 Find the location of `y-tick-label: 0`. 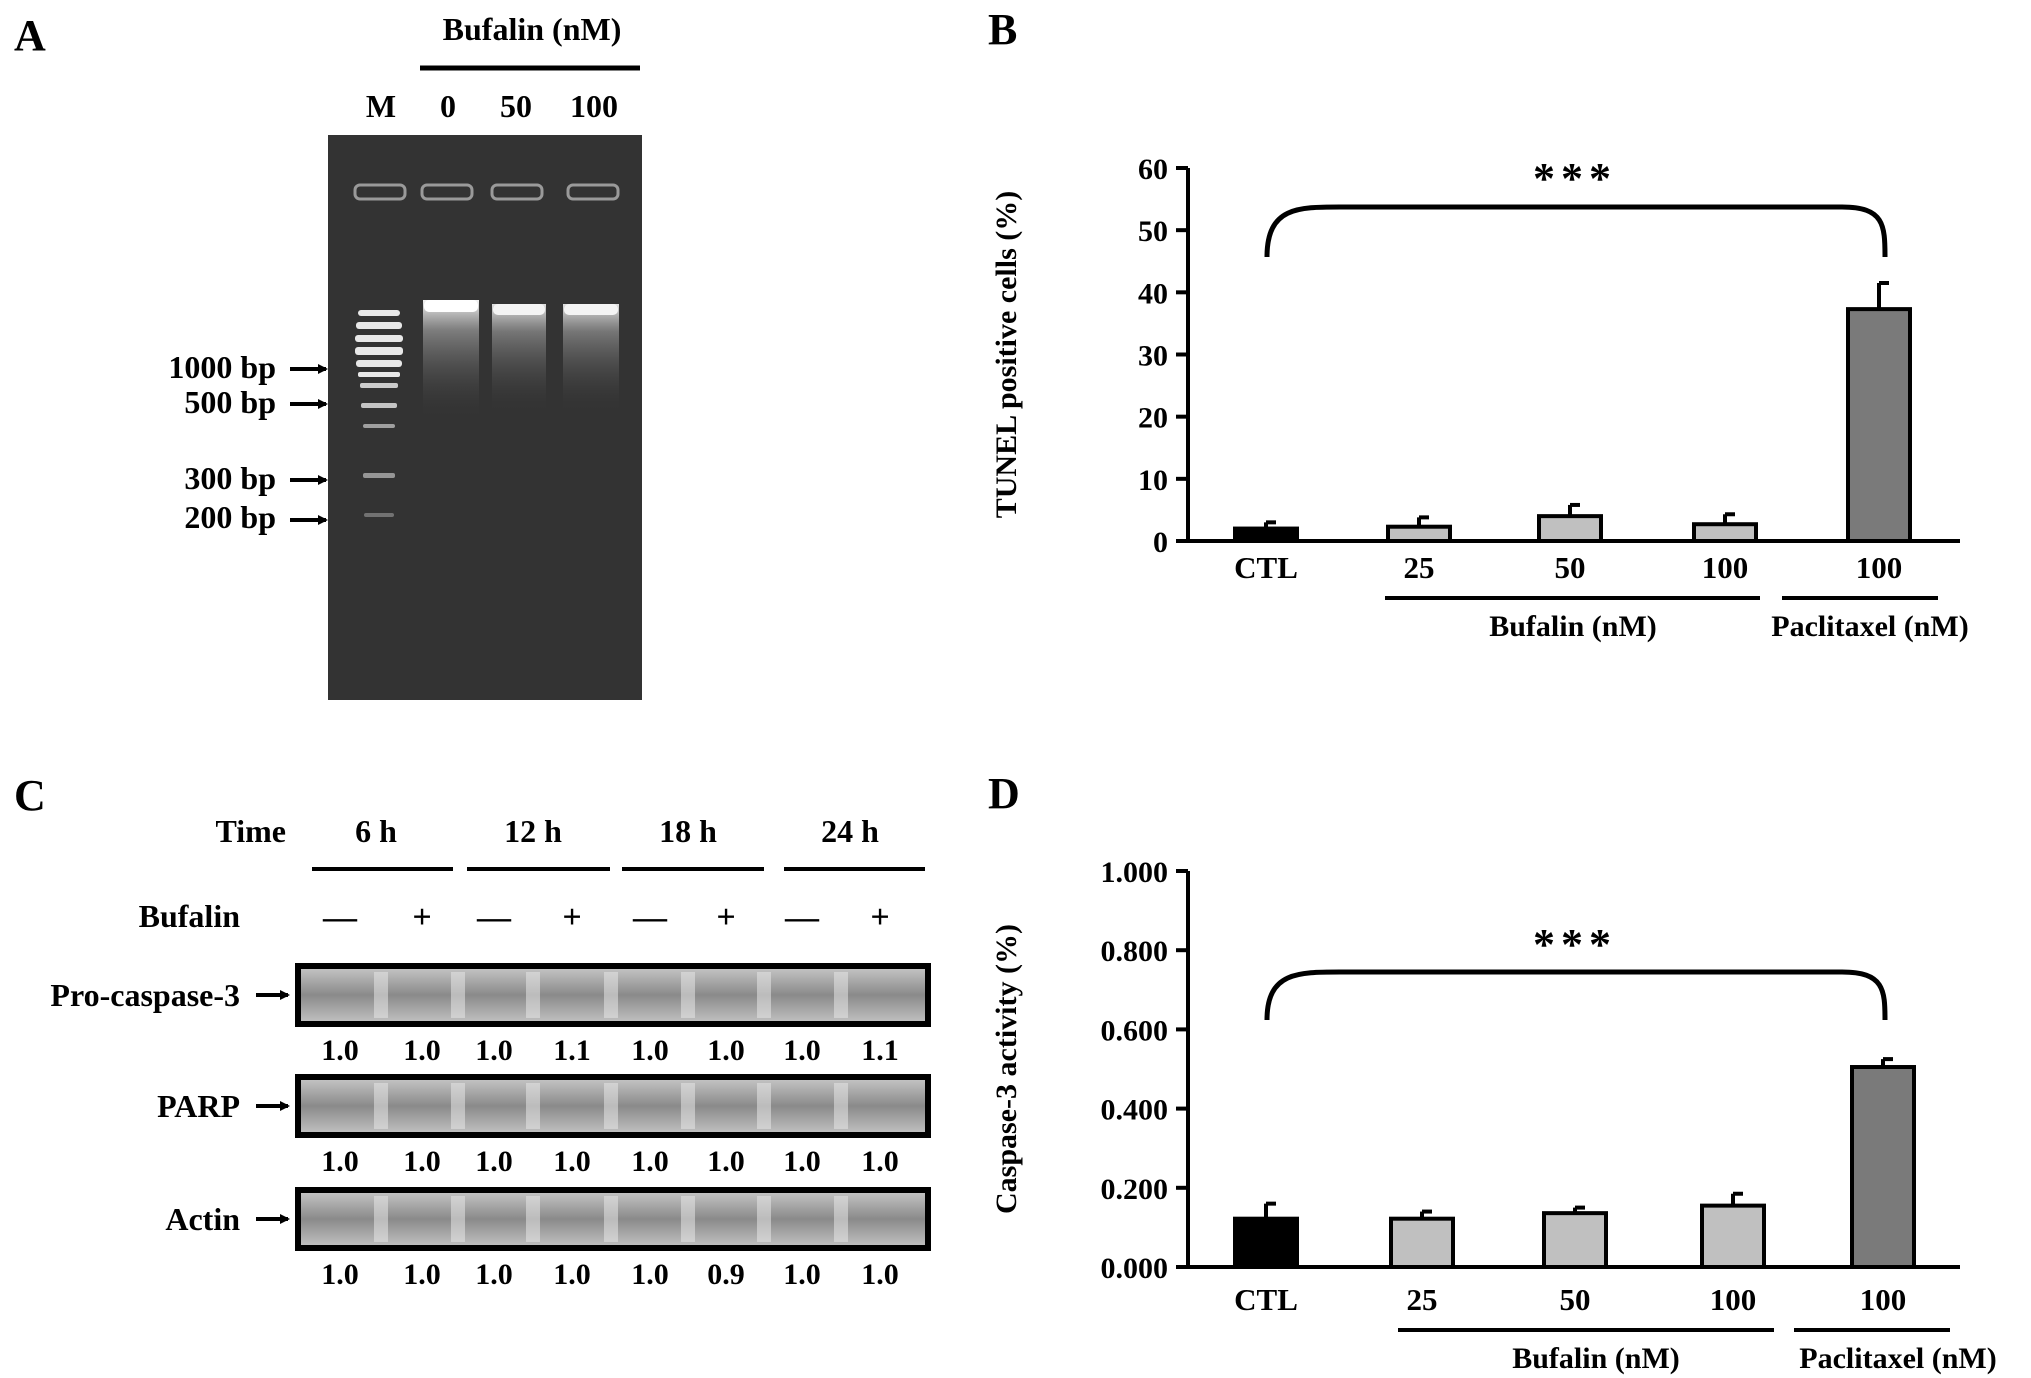

y-tick-label: 0 is located at coordinates (1160, 542).